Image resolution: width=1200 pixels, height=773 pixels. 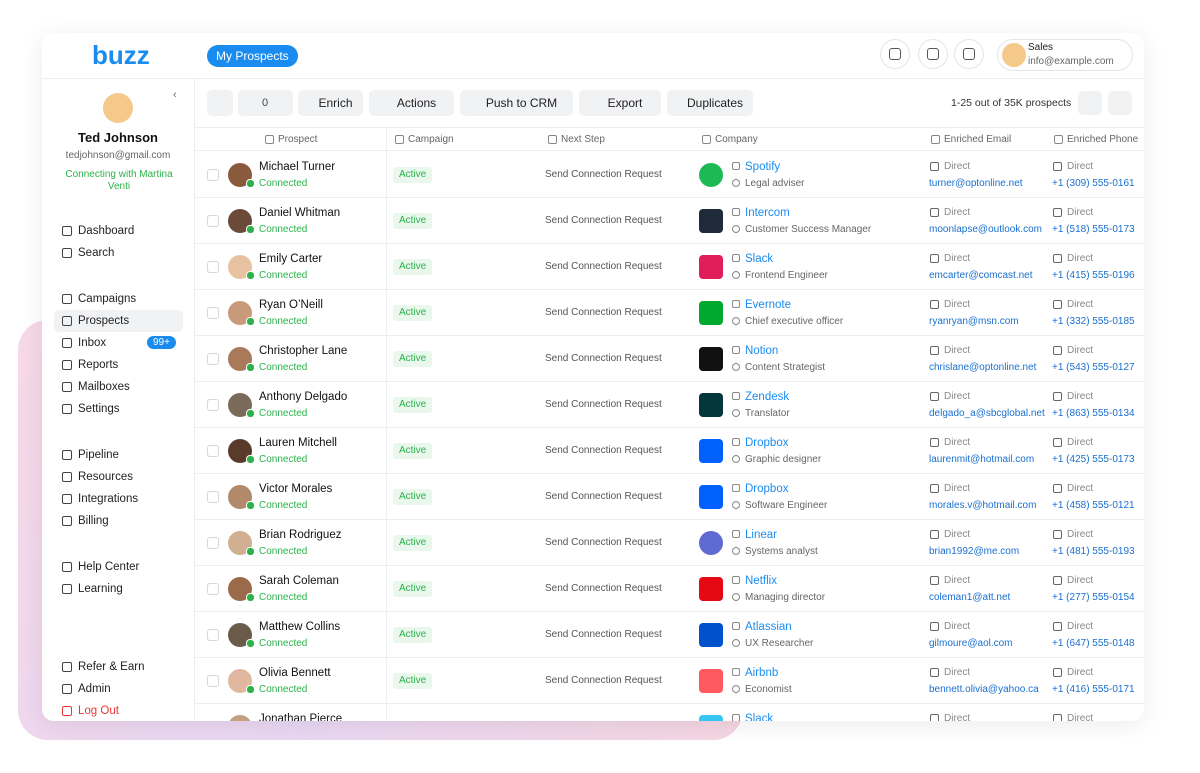 What do you see at coordinates (516, 103) in the screenshot?
I see `toolbar-button: Push to CRM` at bounding box center [516, 103].